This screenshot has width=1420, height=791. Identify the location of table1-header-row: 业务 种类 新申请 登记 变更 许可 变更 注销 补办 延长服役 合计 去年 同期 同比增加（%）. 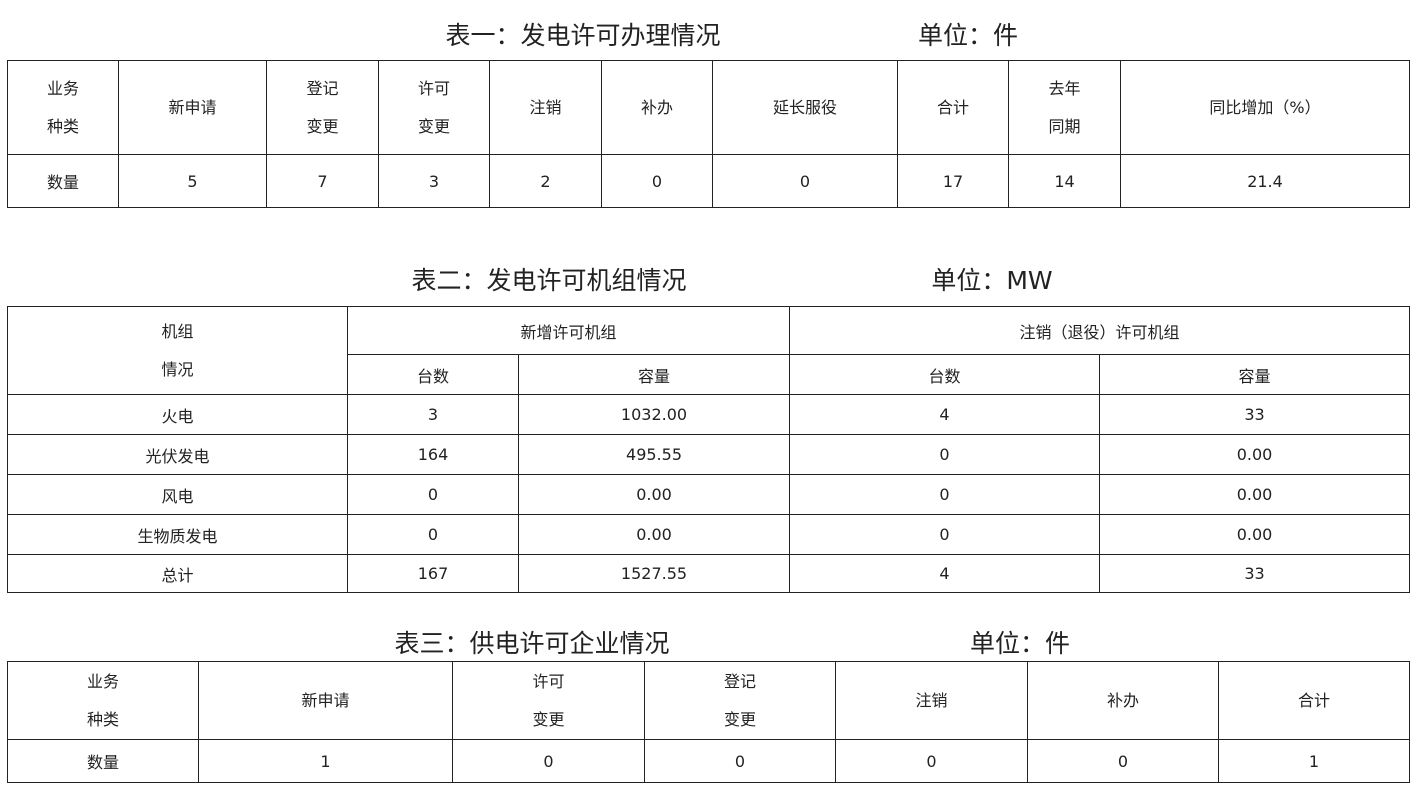
(708, 107).